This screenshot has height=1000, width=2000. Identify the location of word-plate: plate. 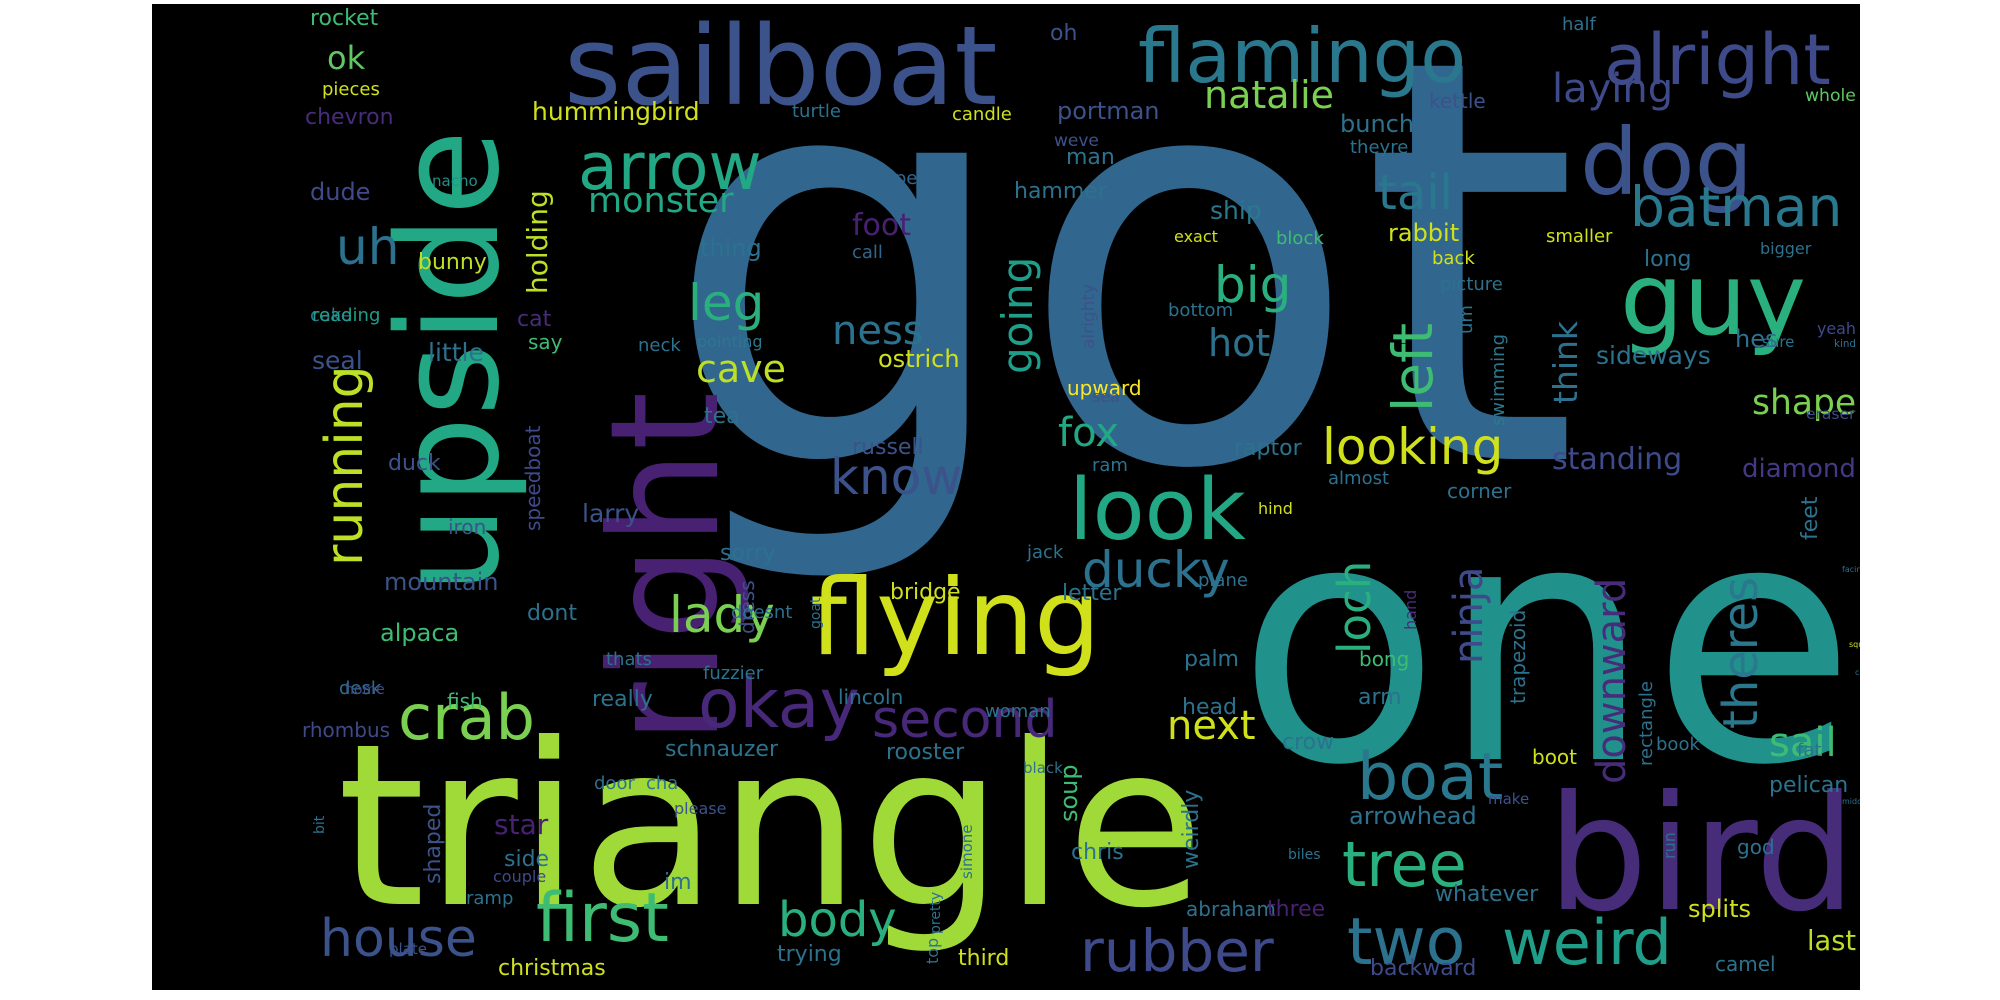
(408, 949).